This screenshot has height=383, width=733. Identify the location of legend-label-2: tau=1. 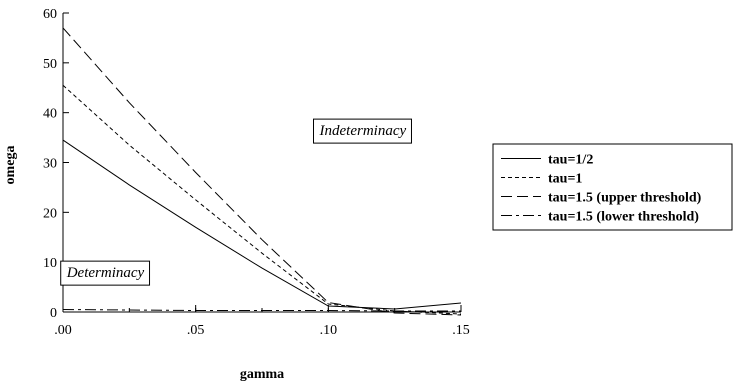
(565, 179).